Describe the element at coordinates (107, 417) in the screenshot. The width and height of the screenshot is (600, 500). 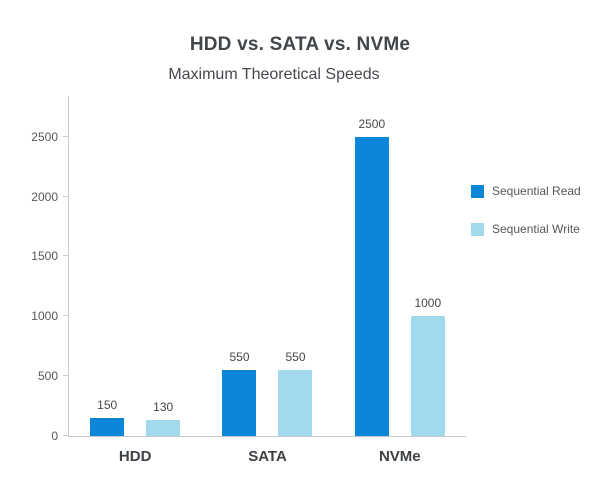
I see `bar-hdd-sequential-read: 150` at that location.